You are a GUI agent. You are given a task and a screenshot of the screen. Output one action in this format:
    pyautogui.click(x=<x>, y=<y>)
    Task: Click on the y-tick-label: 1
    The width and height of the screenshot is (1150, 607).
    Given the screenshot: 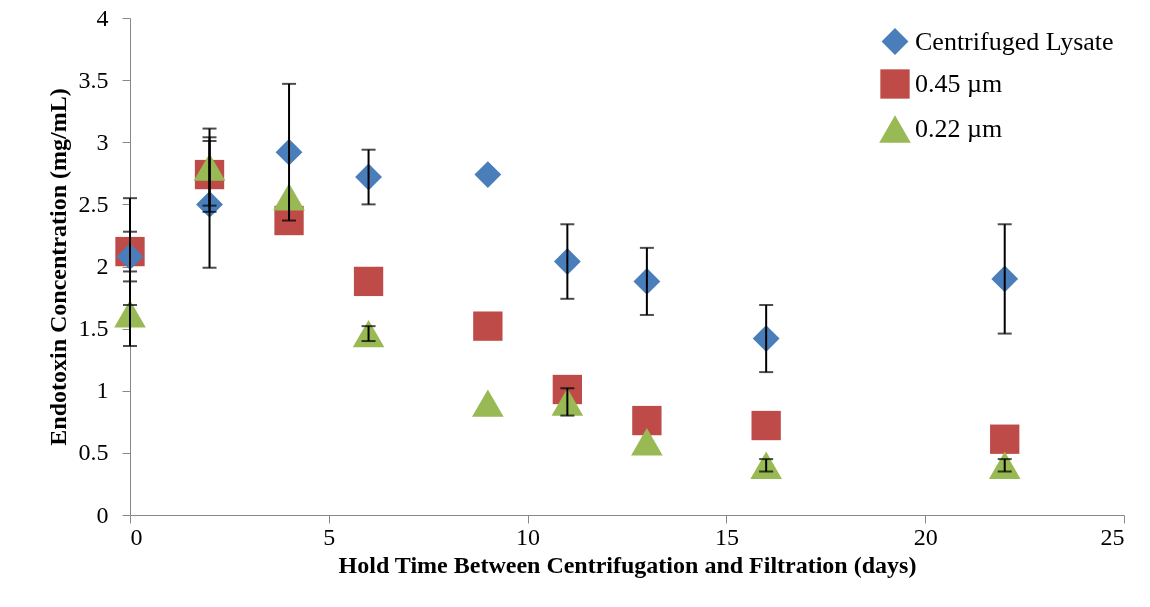 What is the action you would take?
    pyautogui.click(x=102, y=390)
    